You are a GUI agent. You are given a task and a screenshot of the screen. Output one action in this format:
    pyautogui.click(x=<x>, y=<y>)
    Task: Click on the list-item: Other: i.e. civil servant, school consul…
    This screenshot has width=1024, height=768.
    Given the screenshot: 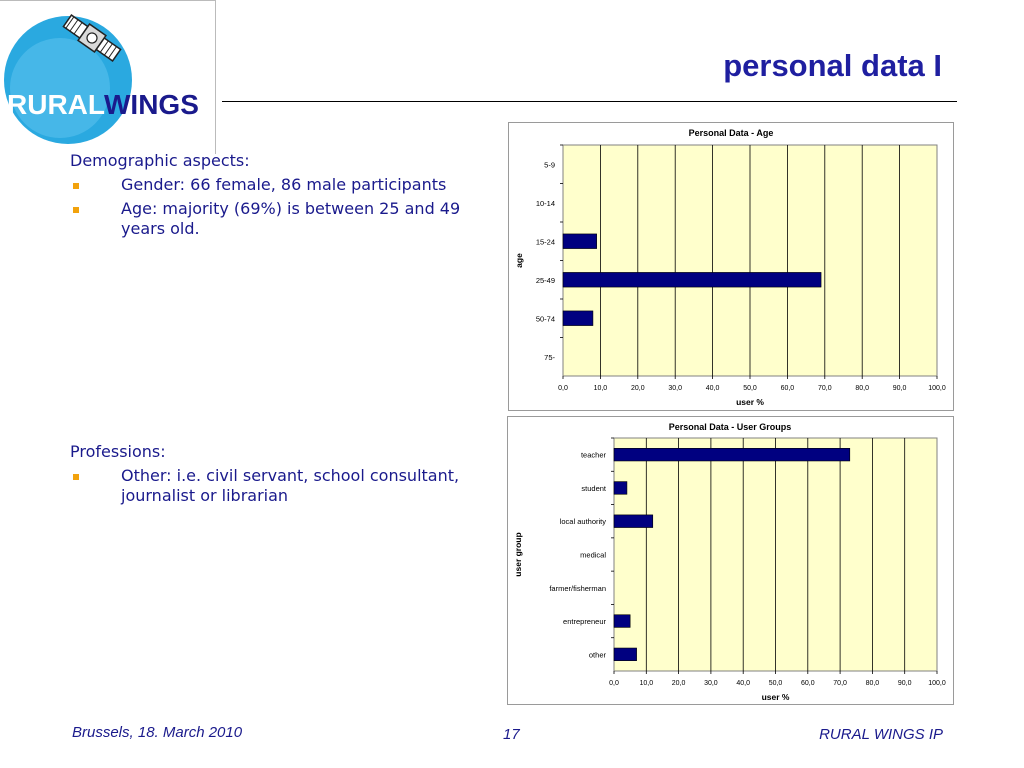 What is the action you would take?
    pyautogui.click(x=270, y=486)
    